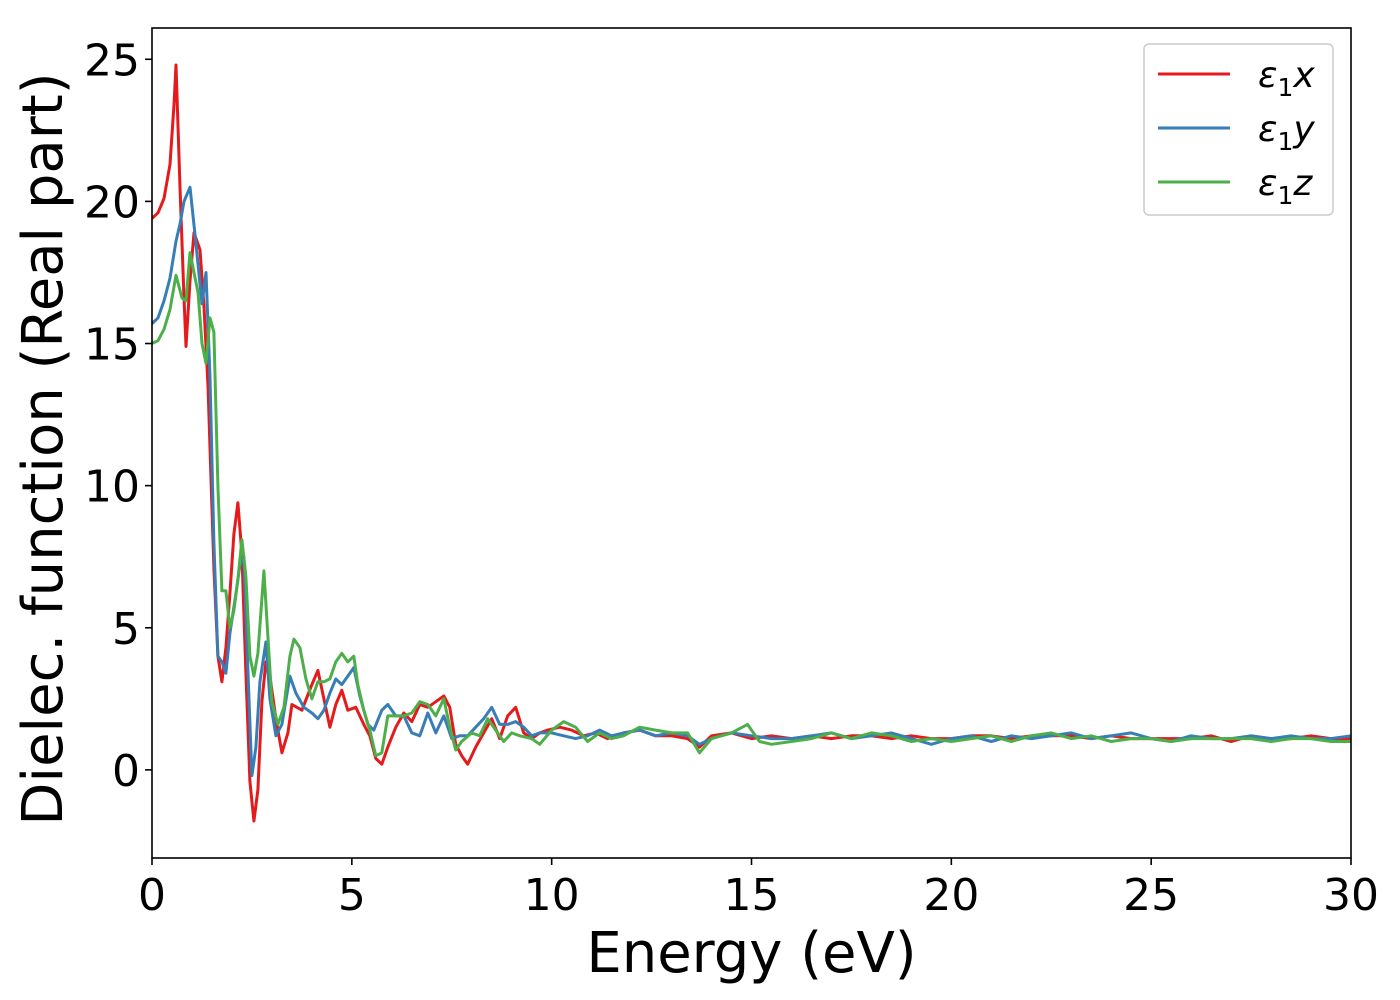 This screenshot has height=1000, width=1400. I want to click on x-tick-label: 0, so click(152, 895).